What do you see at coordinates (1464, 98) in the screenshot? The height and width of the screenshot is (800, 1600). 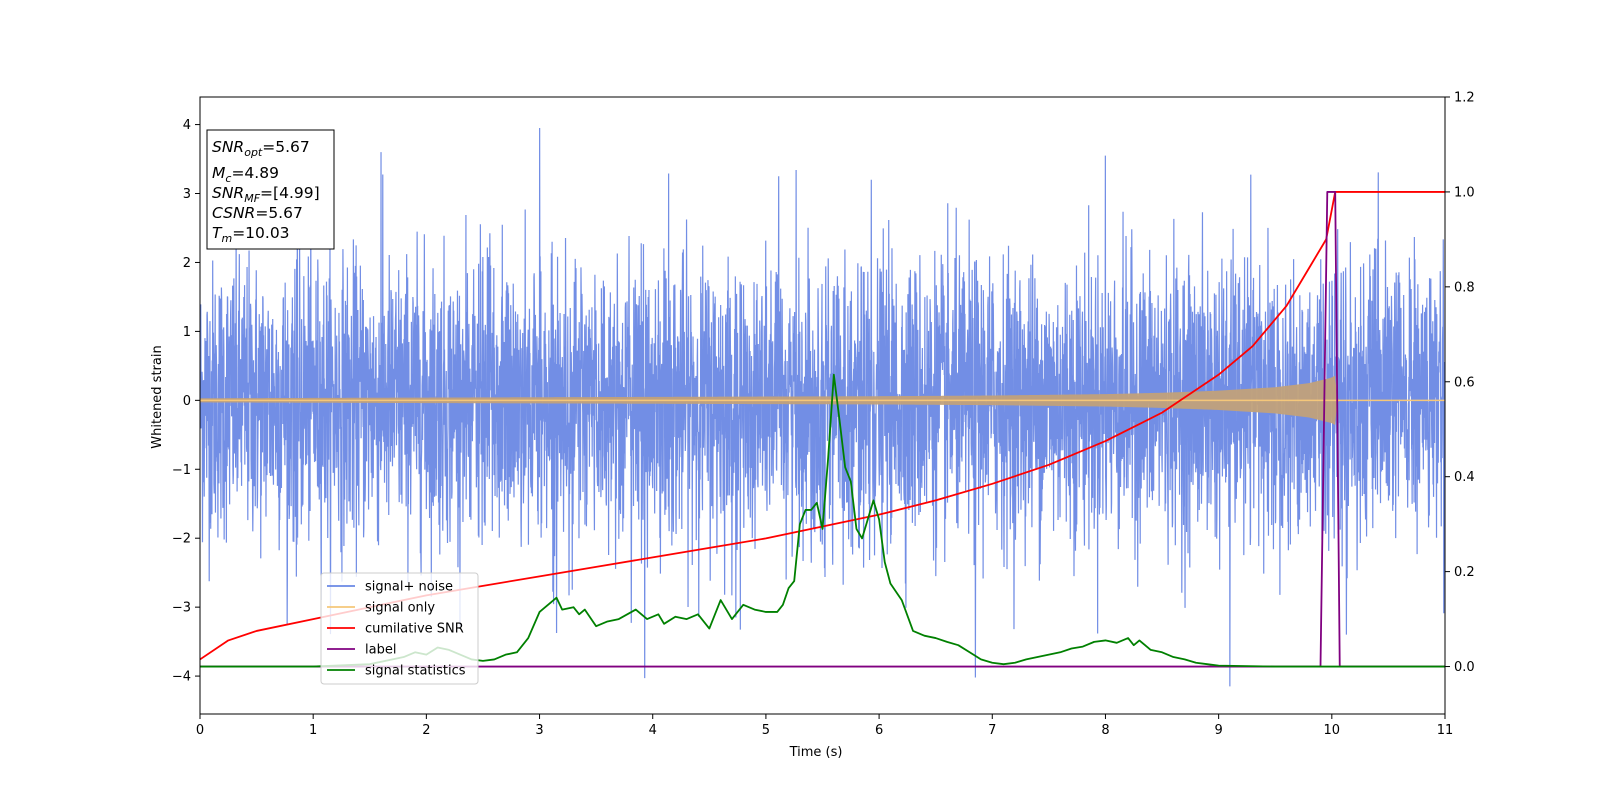 I see `y2-tick-label: 1.2` at bounding box center [1464, 98].